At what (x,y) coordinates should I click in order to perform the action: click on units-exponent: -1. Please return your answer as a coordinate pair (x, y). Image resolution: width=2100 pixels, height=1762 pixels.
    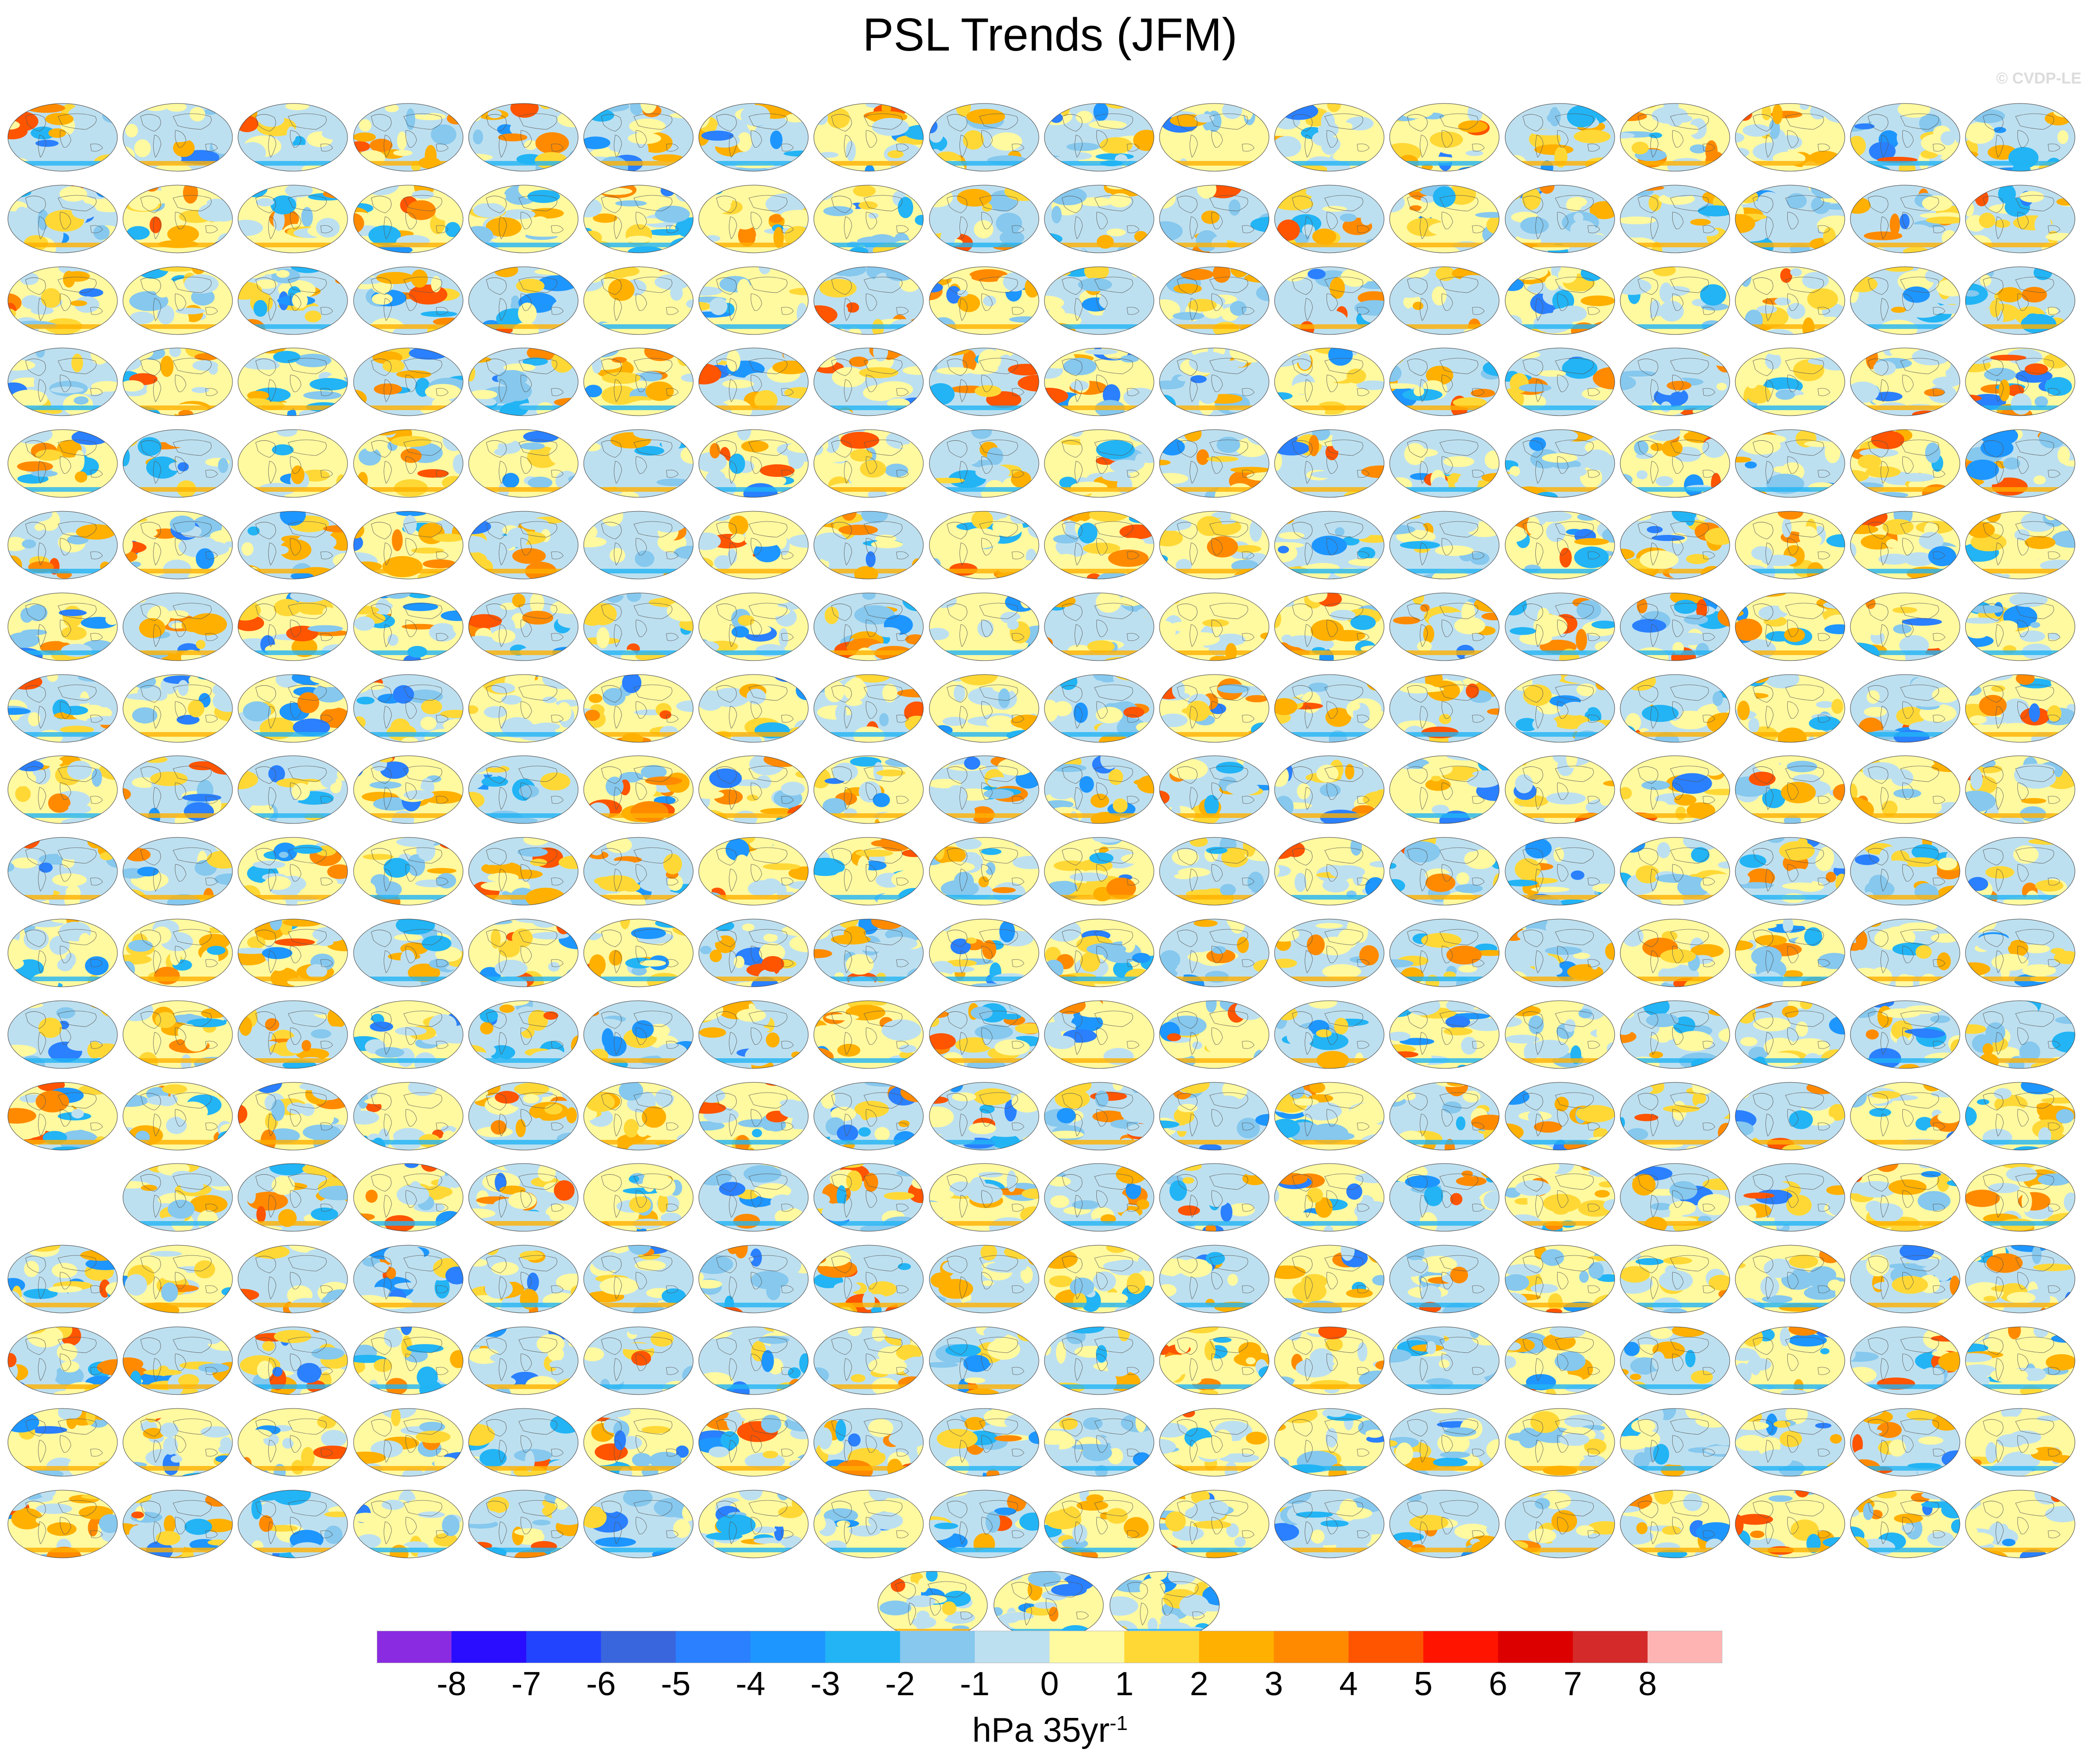
    Looking at the image, I should click on (1119, 1723).